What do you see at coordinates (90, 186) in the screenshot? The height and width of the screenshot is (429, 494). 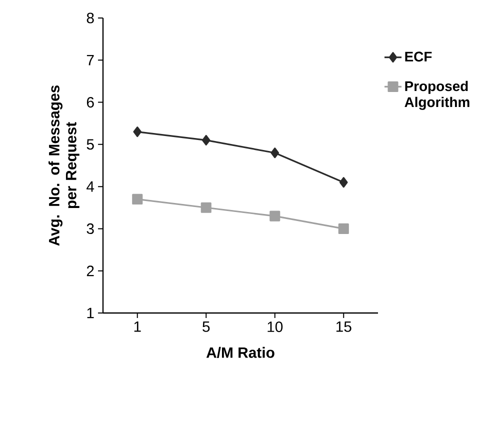 I see `y-tick-label: 4` at bounding box center [90, 186].